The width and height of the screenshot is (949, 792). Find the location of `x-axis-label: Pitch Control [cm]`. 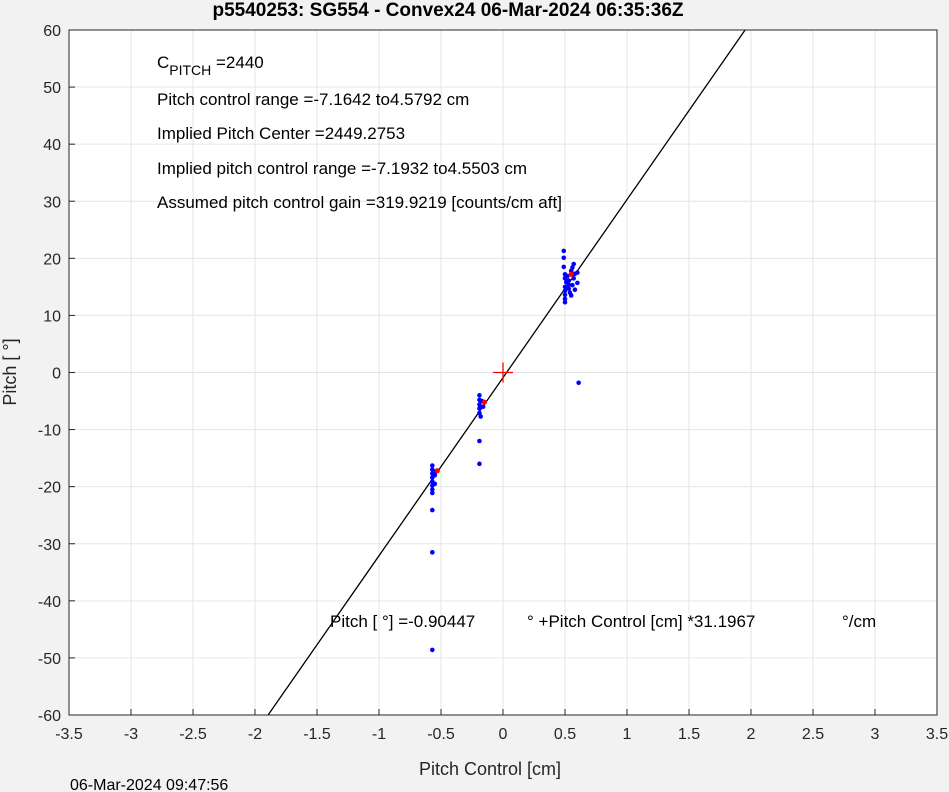

x-axis-label: Pitch Control [cm] is located at coordinates (490, 769).